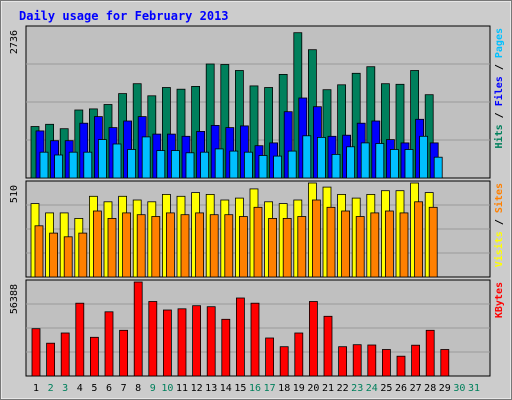  I want to click on day-label: 31, so click(474, 388).